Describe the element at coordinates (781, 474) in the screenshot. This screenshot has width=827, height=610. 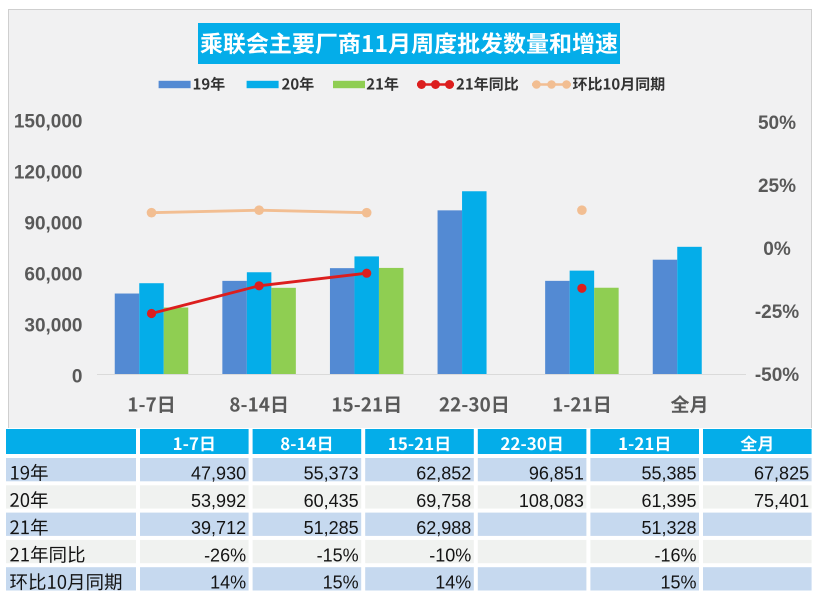
I see `svg-text: 67,825` at that location.